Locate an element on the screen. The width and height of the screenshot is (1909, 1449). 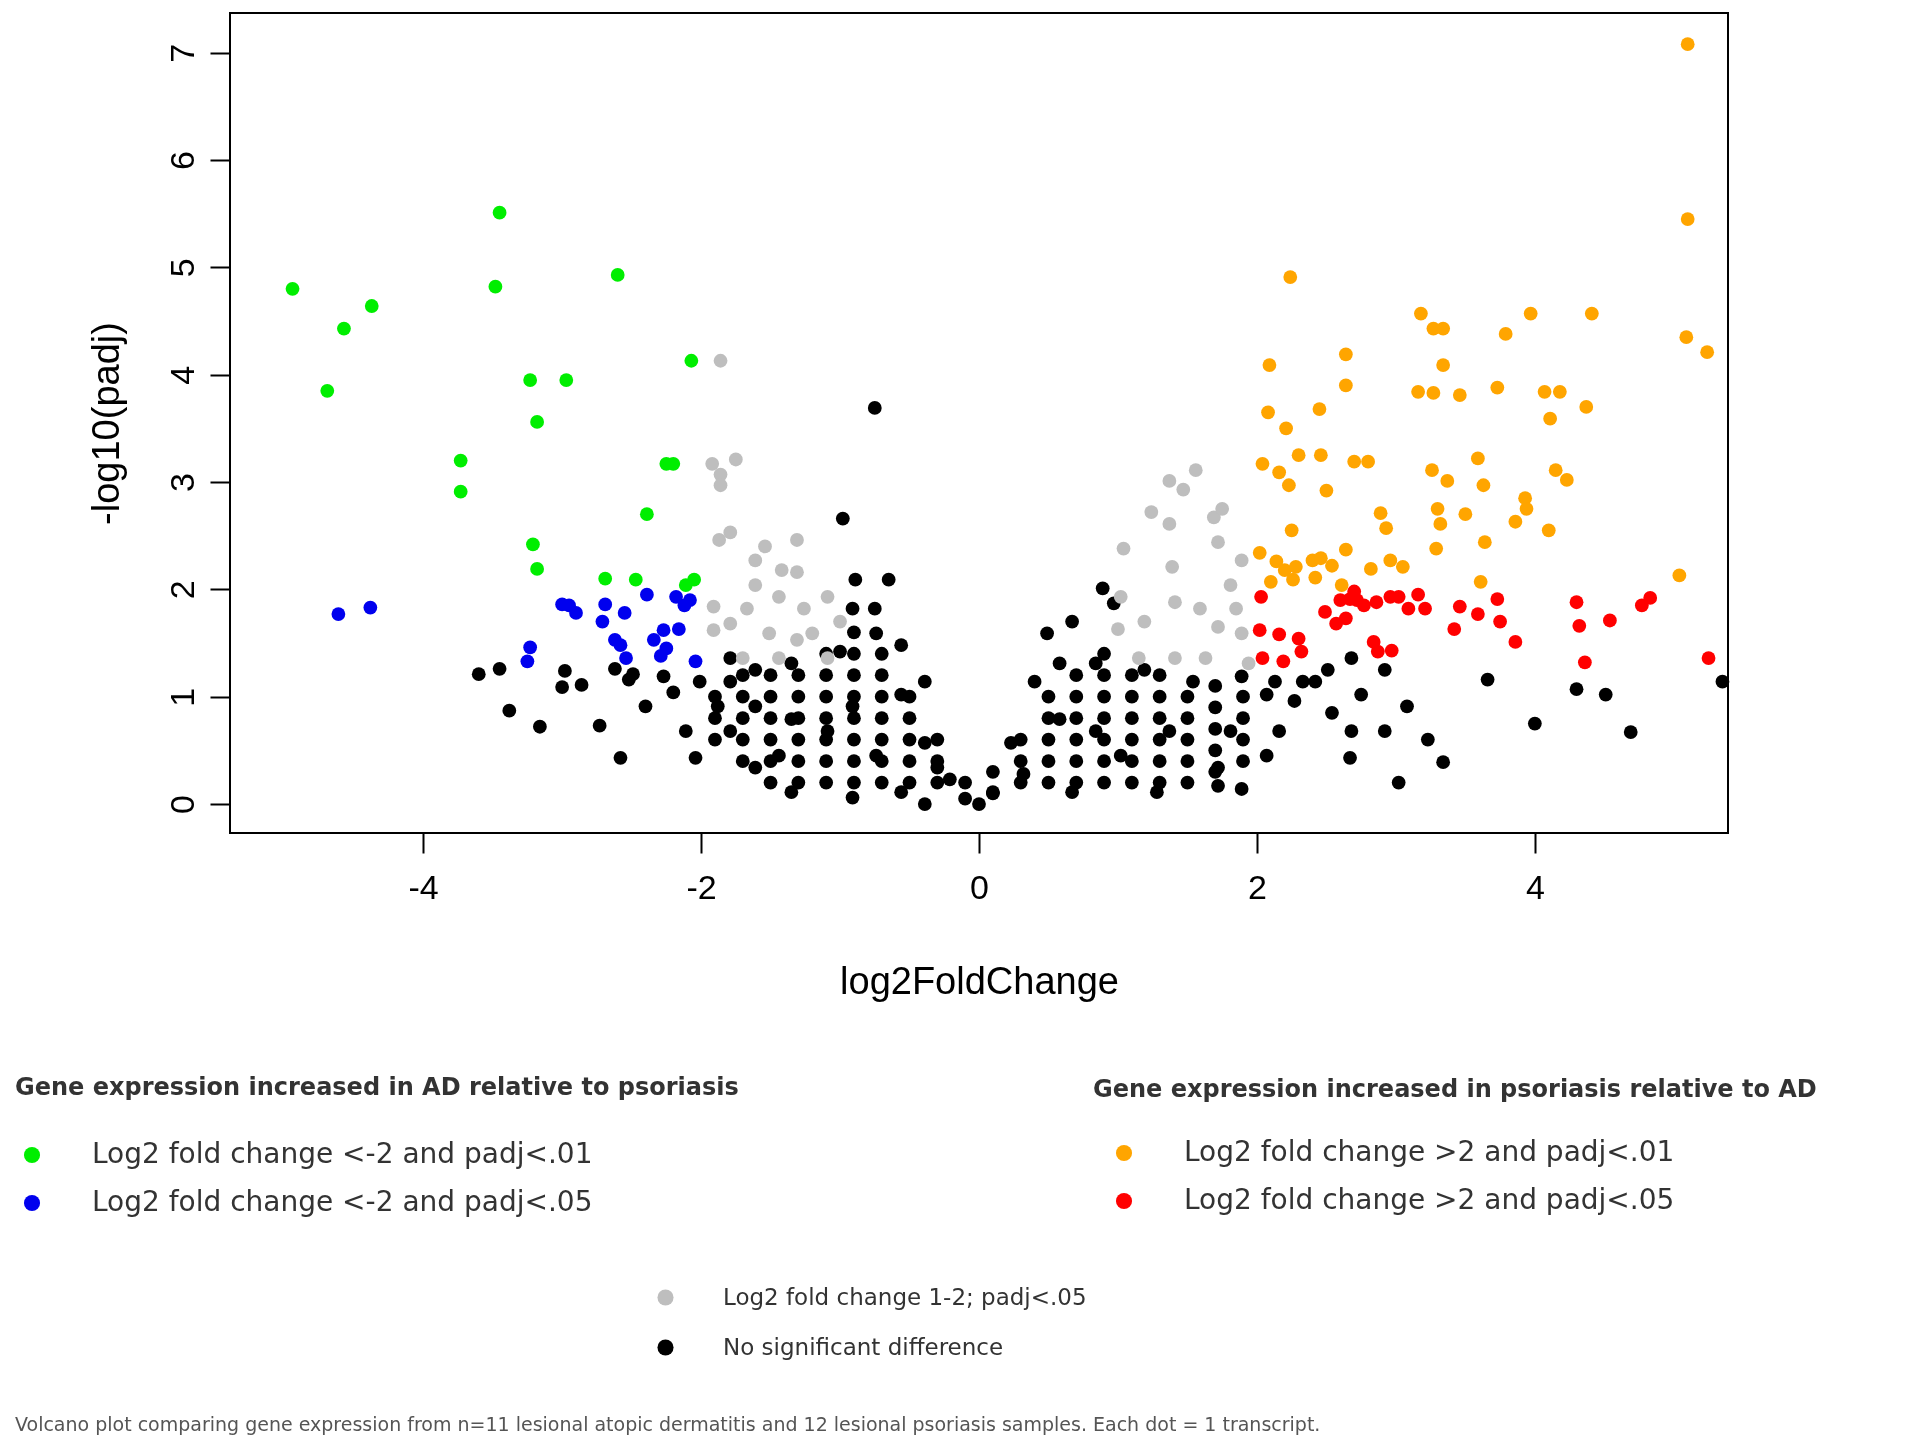
text: Volcano plot comparing gene expression from n=11 lesional atopic dermatitis and 12 lesional psoriasis samples. Each dot = 1 transcript. is located at coordinates (668, 1424).